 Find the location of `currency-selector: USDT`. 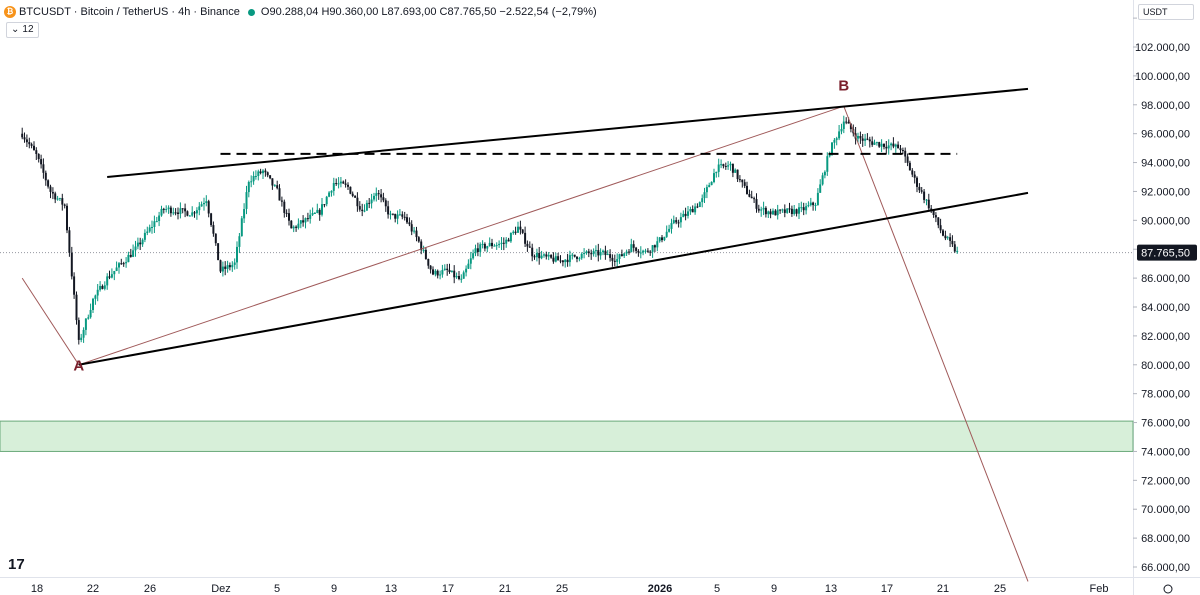

currency-selector: USDT is located at coordinates (1166, 12).